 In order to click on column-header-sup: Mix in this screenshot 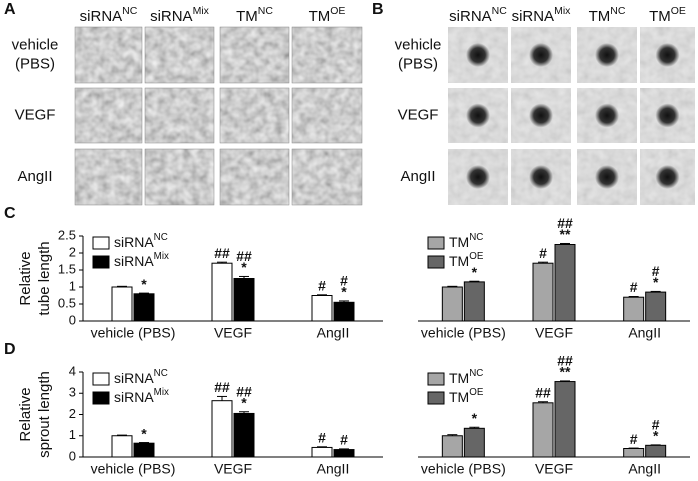, I will do `click(201, 11)`.